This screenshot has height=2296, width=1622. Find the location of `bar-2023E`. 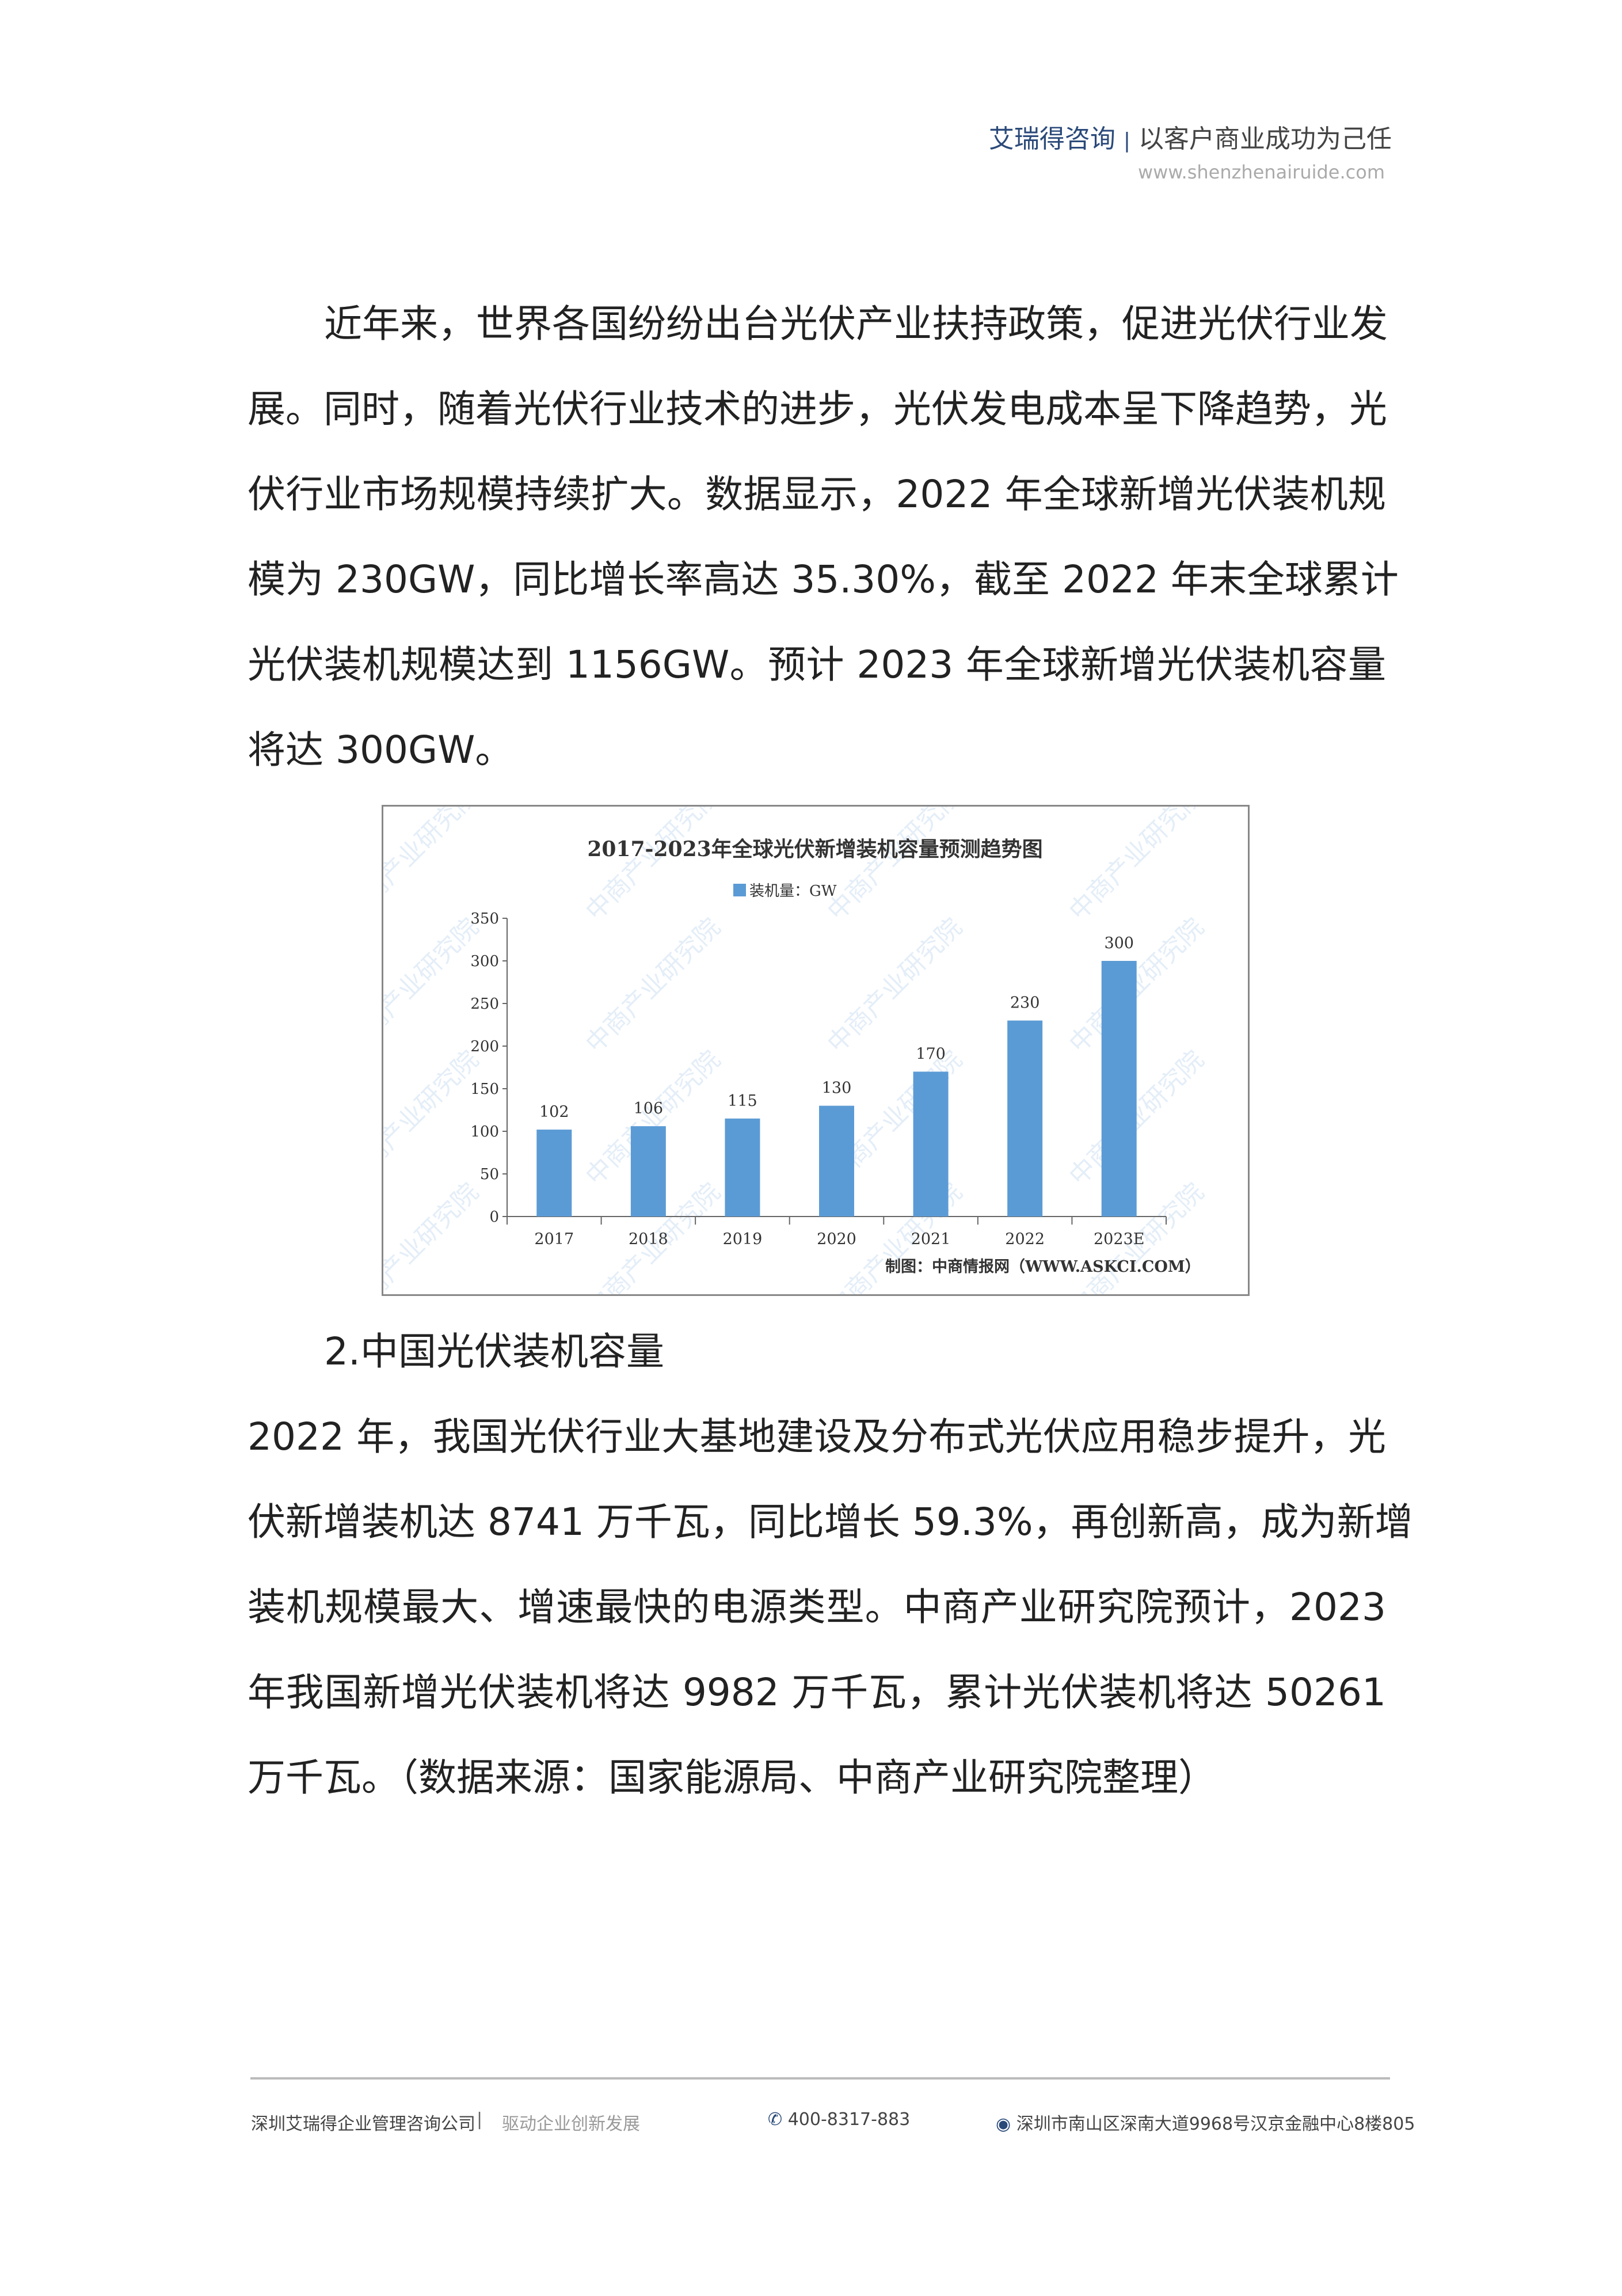

bar-2023E is located at coordinates (1119, 1089).